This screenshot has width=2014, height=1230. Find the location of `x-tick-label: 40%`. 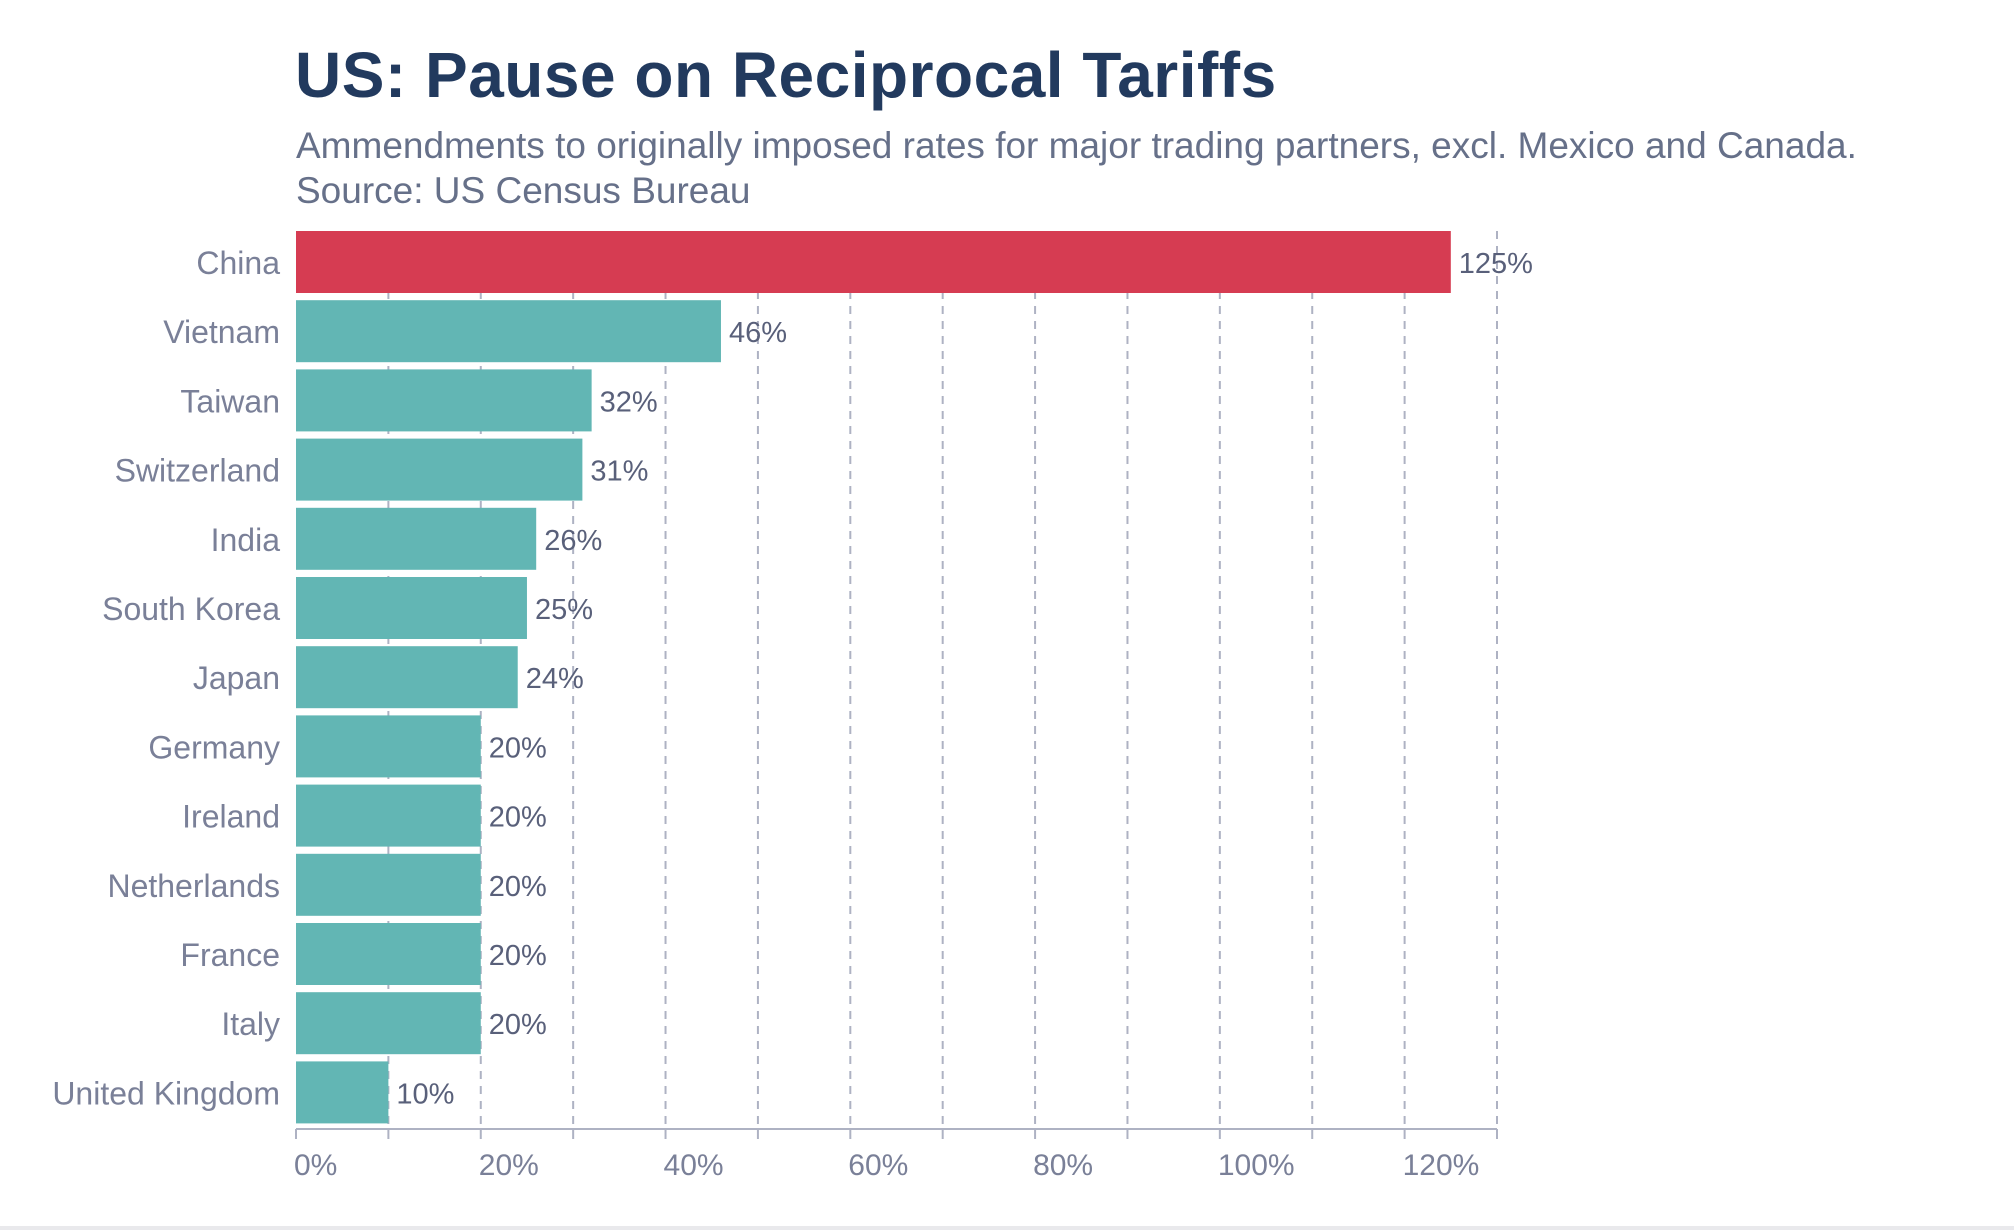

x-tick-label: 40% is located at coordinates (694, 1165).